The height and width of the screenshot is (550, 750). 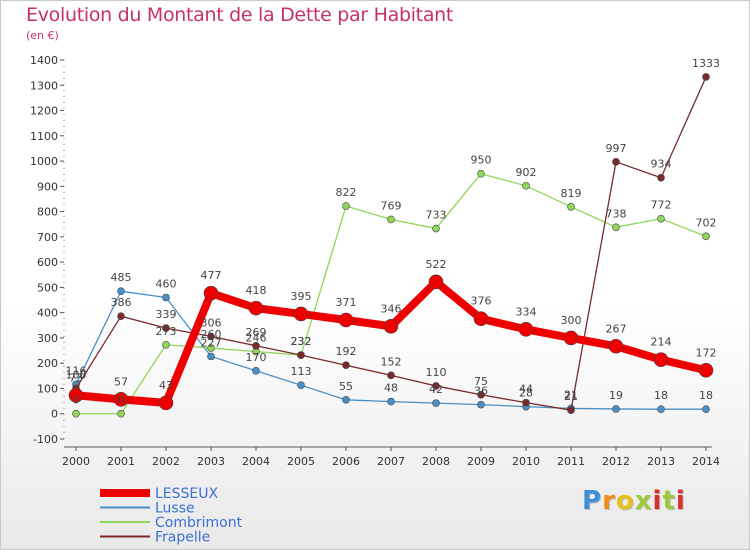 What do you see at coordinates (166, 314) in the screenshot?
I see `data-label-frapelle: 339` at bounding box center [166, 314].